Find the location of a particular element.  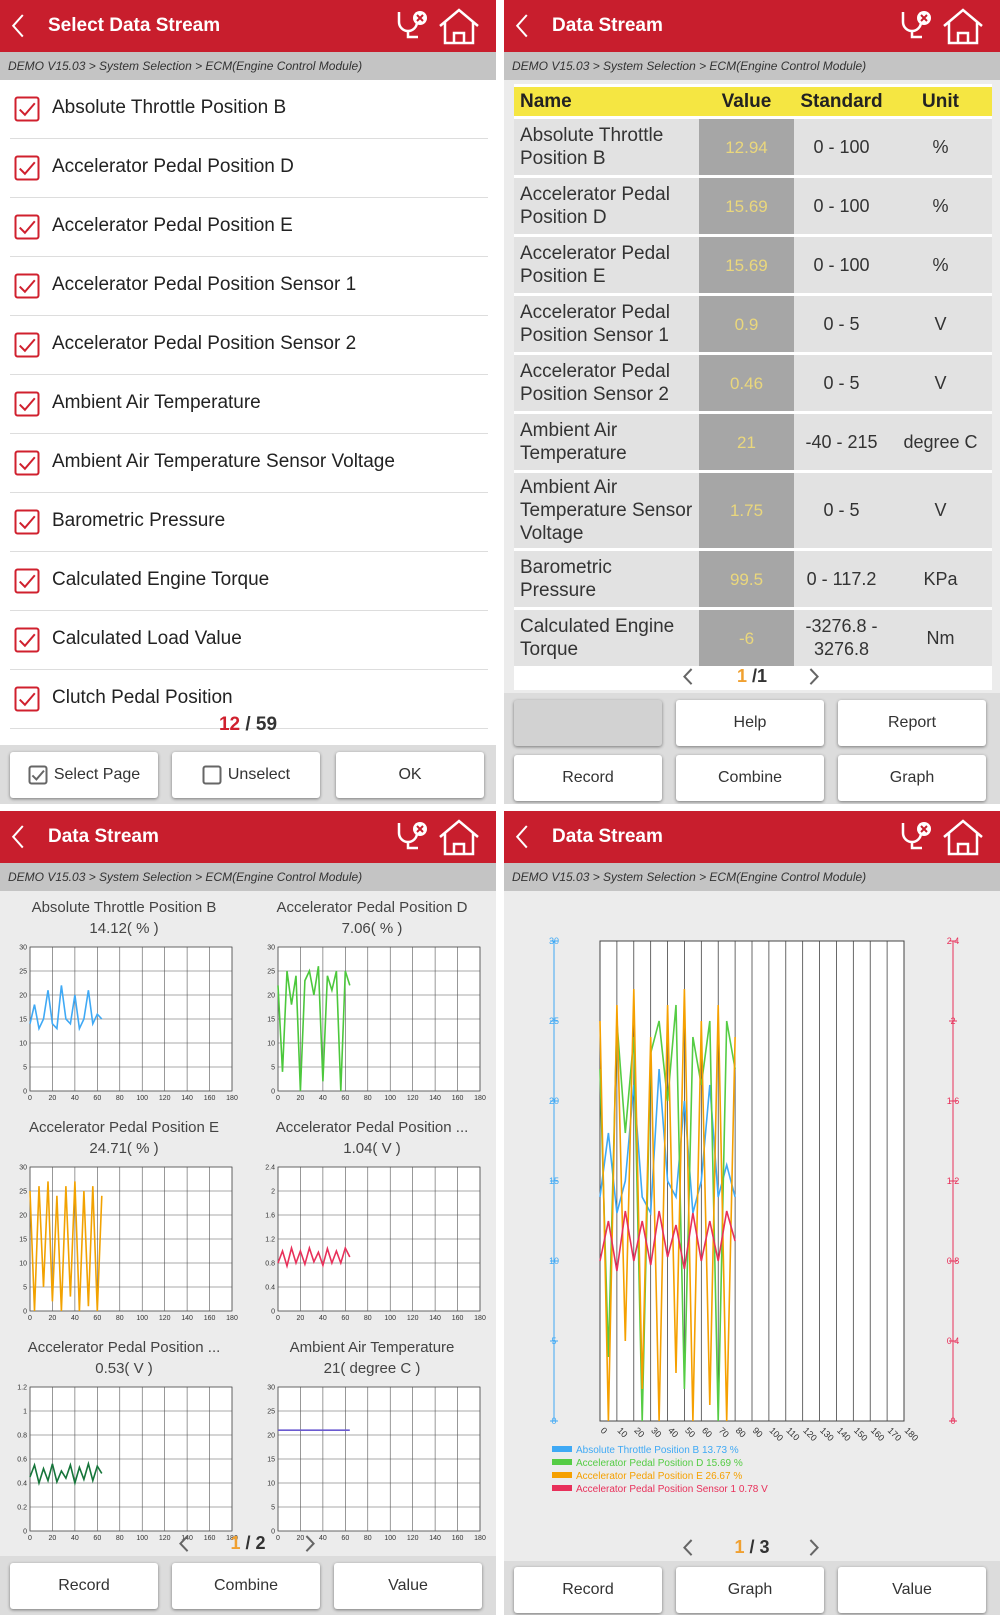

list-item: Accelerator Pedal Position Sensor 1 is located at coordinates (249, 286).